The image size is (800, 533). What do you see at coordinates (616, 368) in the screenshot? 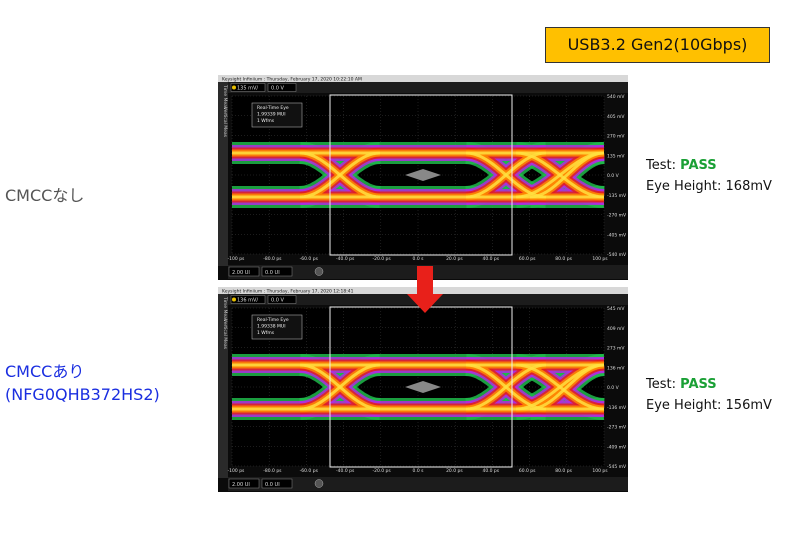
I see `y-label: 136 mV` at bounding box center [616, 368].